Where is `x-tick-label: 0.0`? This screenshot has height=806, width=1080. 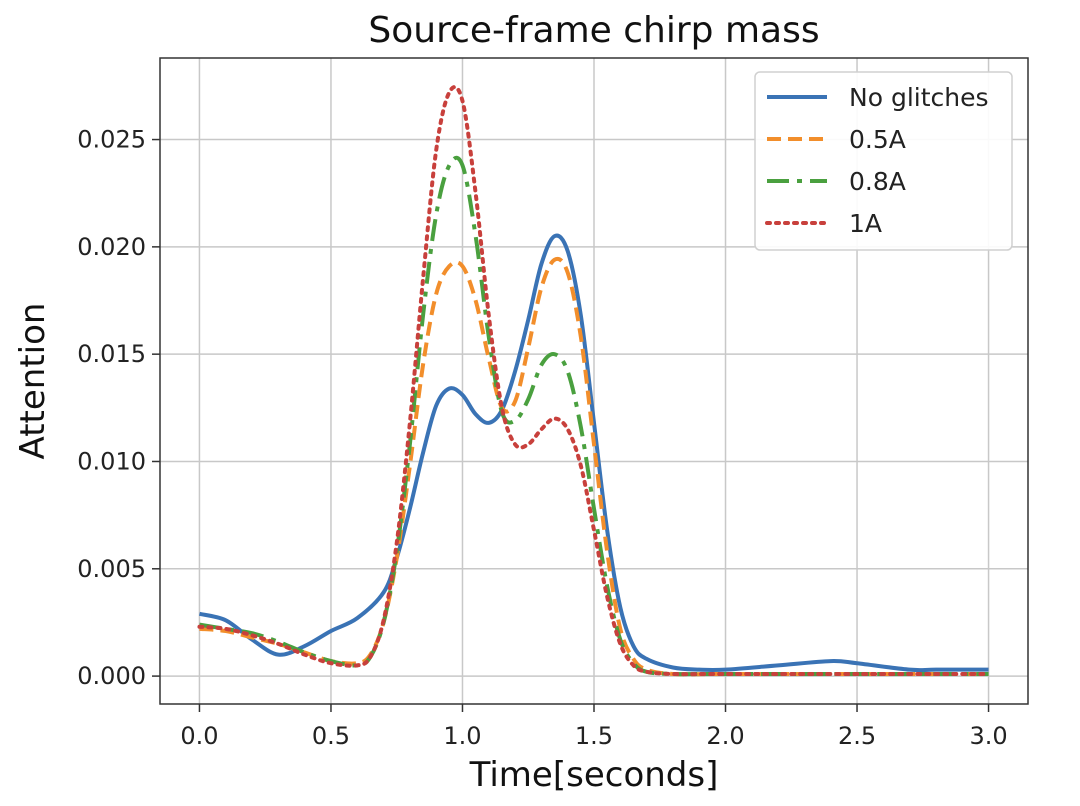 x-tick-label: 0.0 is located at coordinates (199, 736).